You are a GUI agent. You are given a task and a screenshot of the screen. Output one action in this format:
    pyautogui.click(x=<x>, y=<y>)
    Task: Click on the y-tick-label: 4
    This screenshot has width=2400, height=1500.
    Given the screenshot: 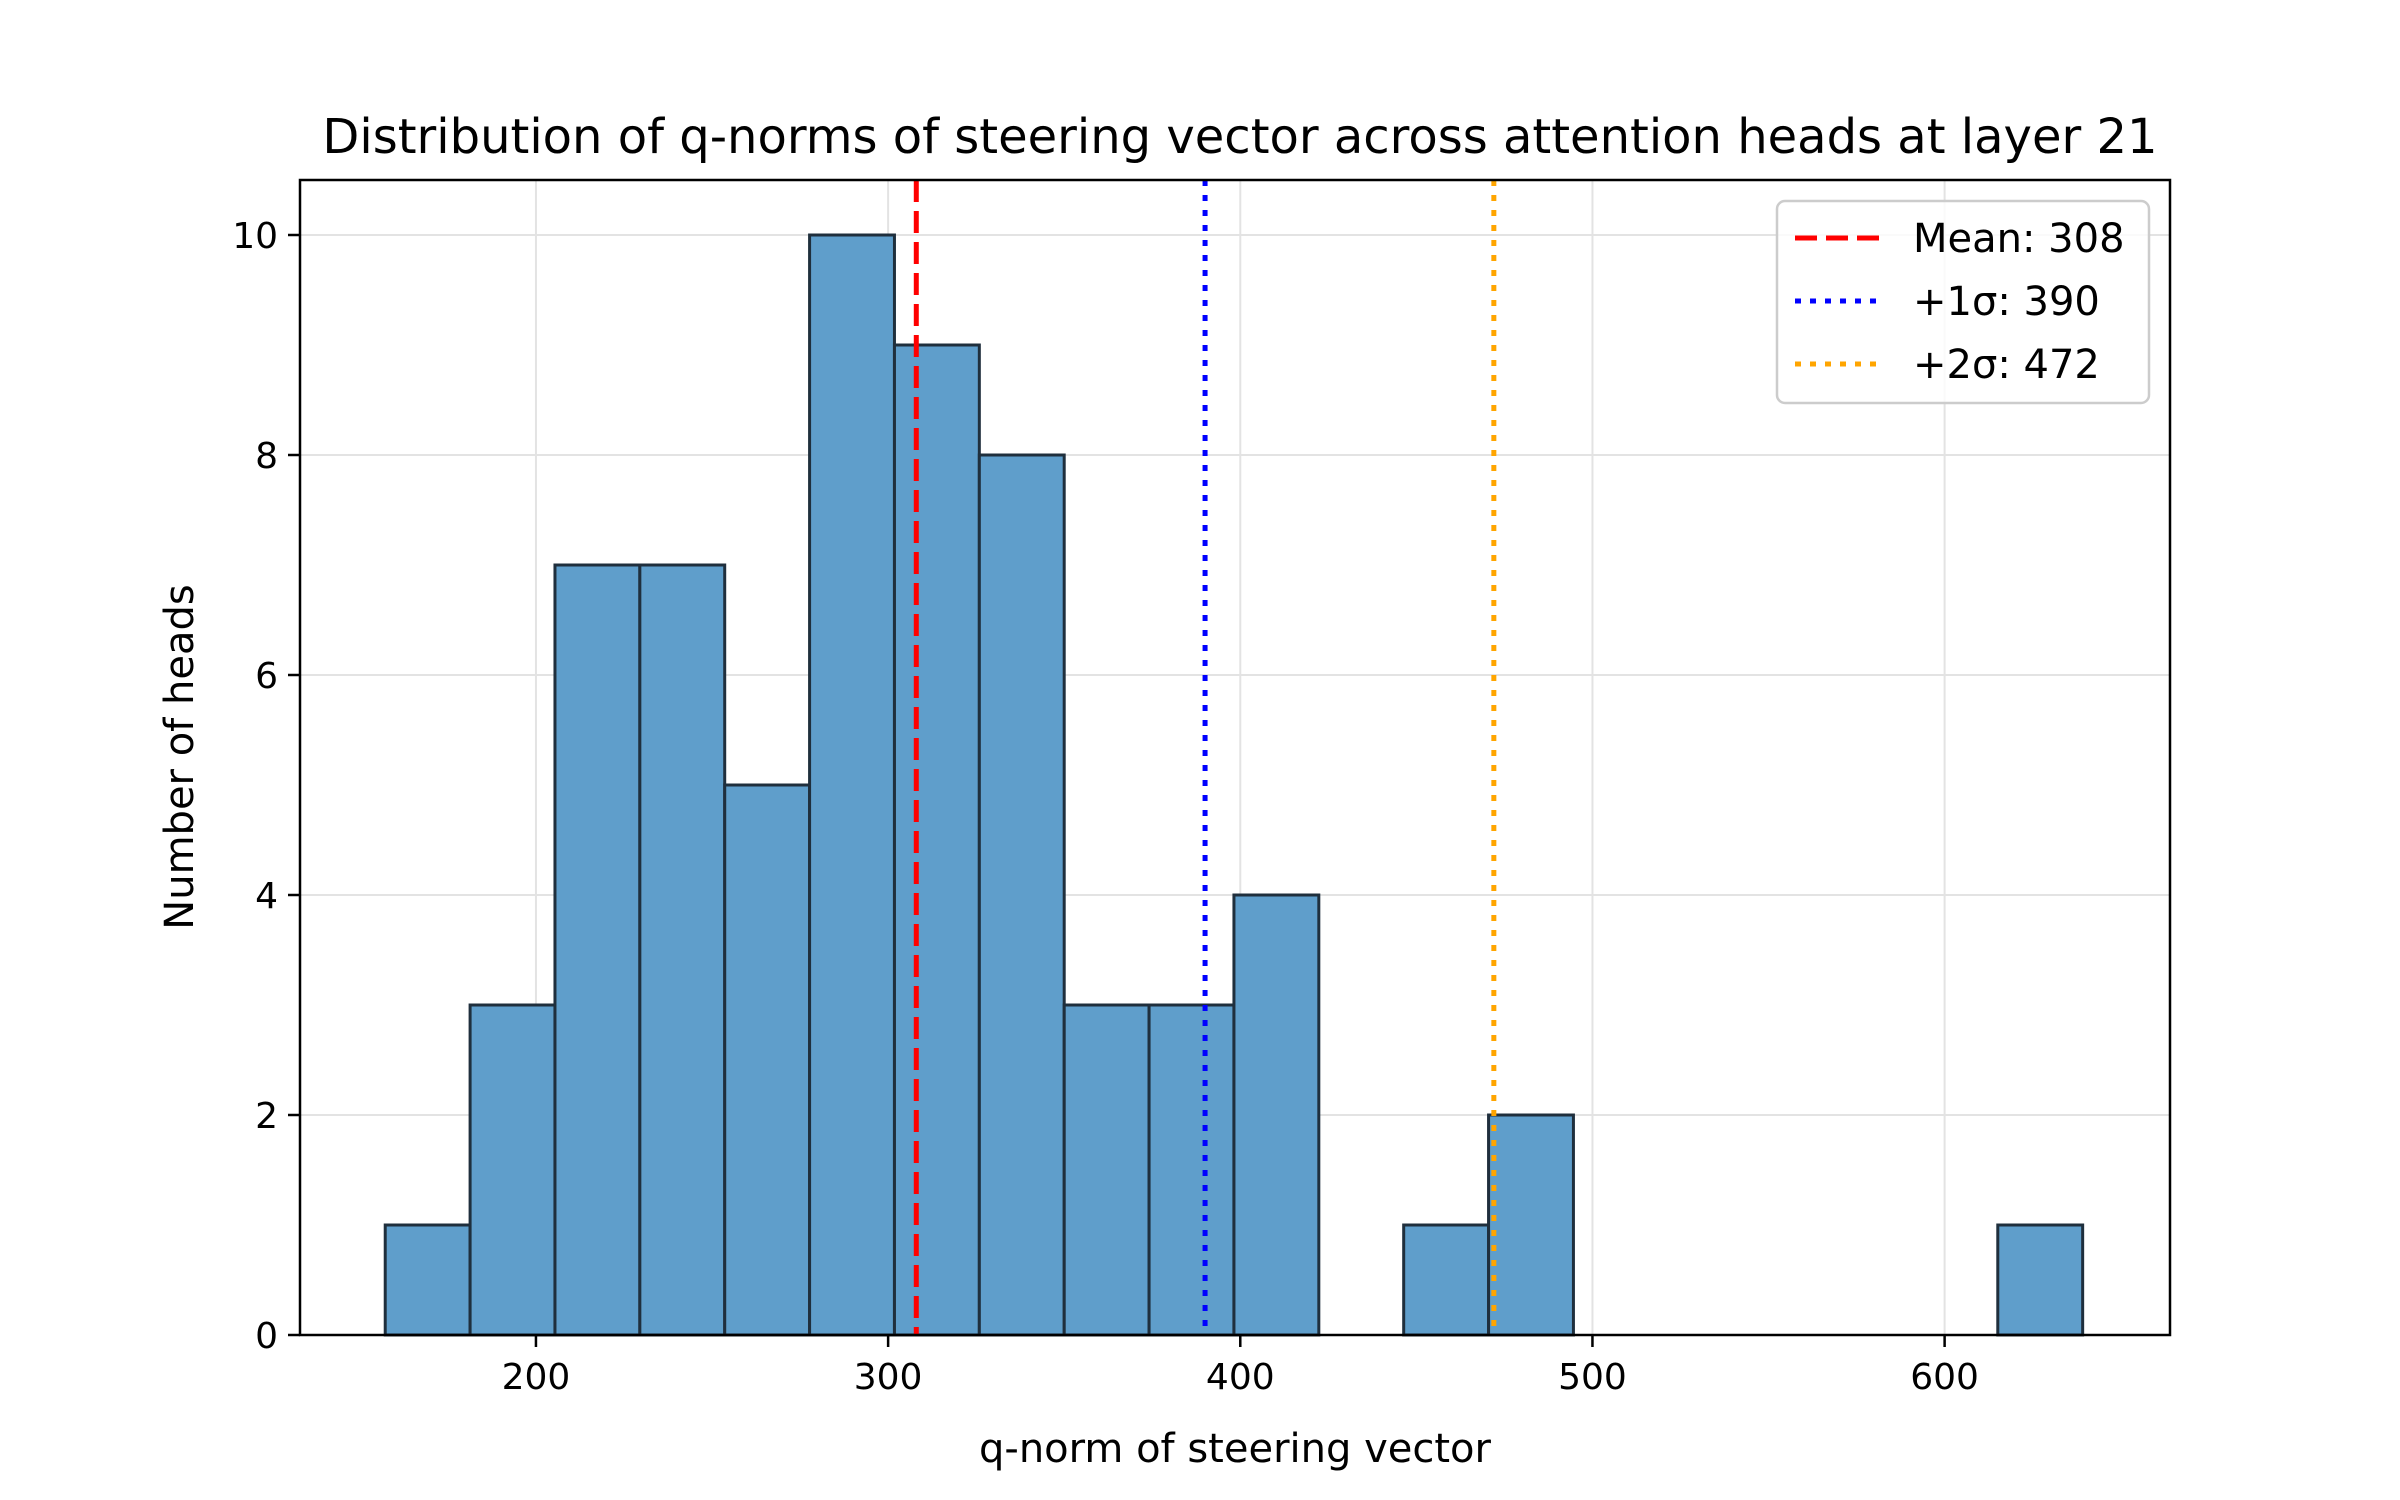 What is the action you would take?
    pyautogui.click(x=266, y=896)
    